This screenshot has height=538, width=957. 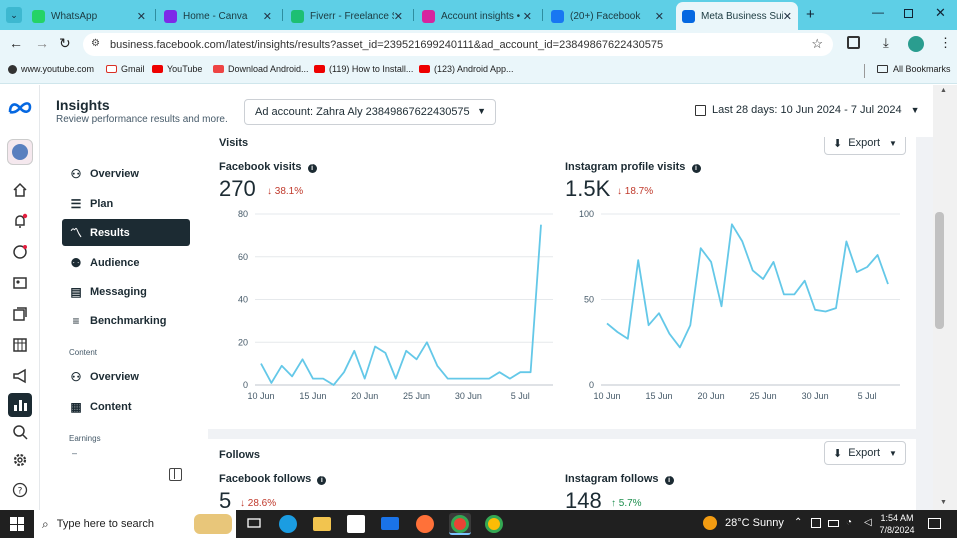 What do you see at coordinates (288, 524) in the screenshot?
I see `edge-browser-icon` at bounding box center [288, 524].